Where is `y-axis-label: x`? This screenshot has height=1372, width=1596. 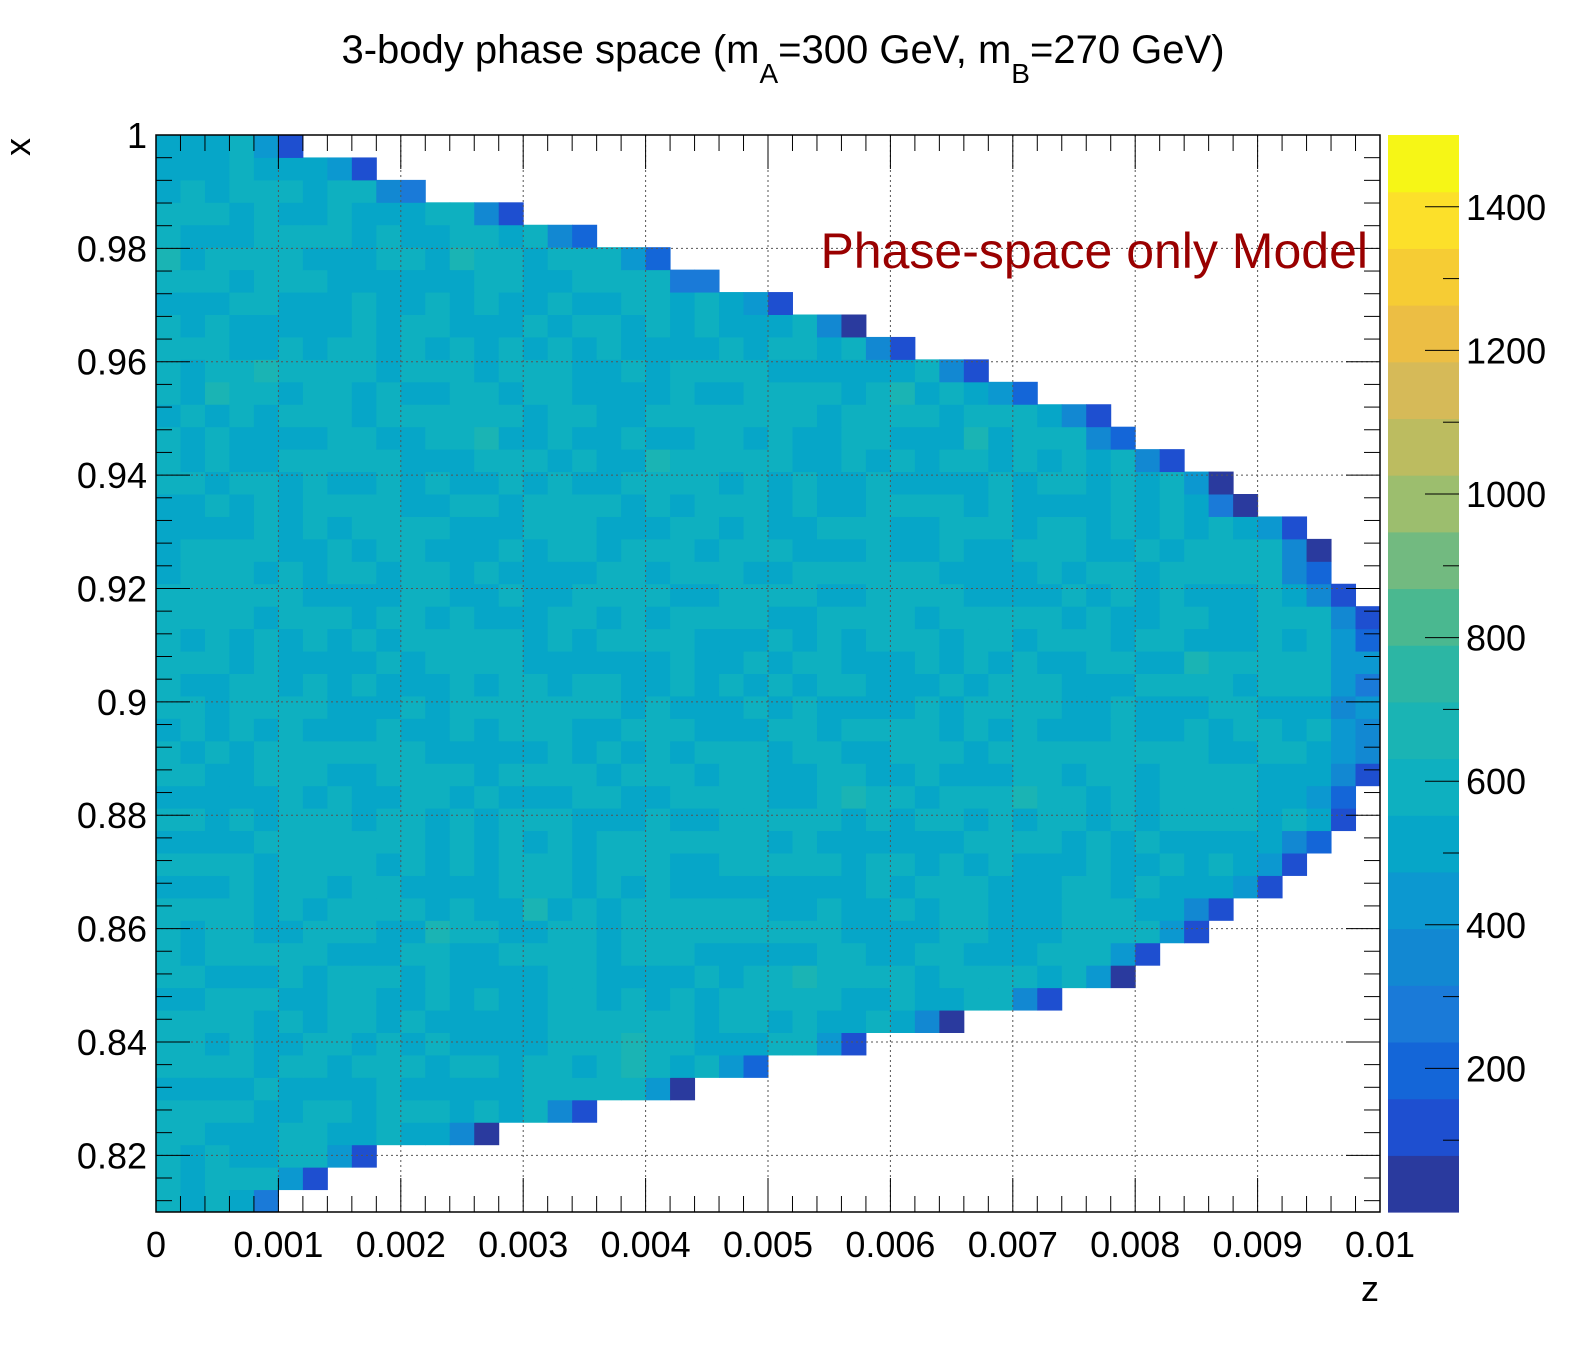
y-axis-label: x is located at coordinates (19, 147).